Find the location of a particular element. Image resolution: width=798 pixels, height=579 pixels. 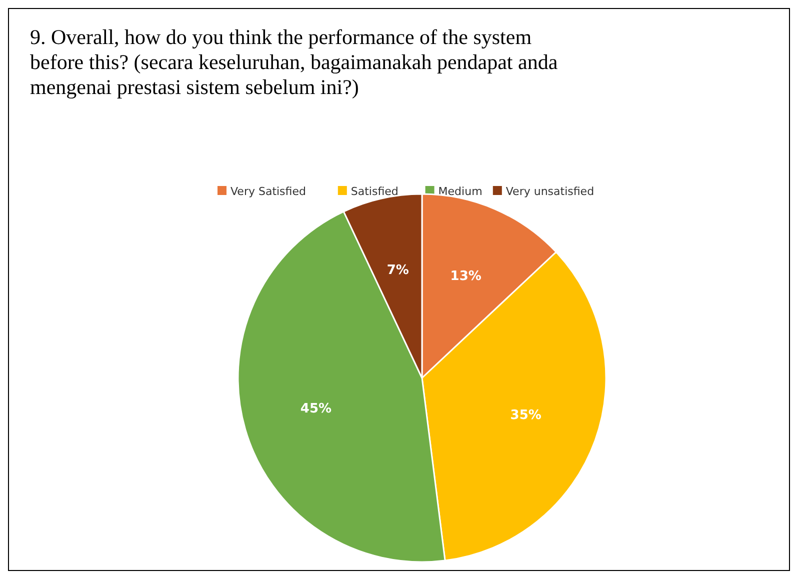

legend-label: Satisfied is located at coordinates (374, 191).